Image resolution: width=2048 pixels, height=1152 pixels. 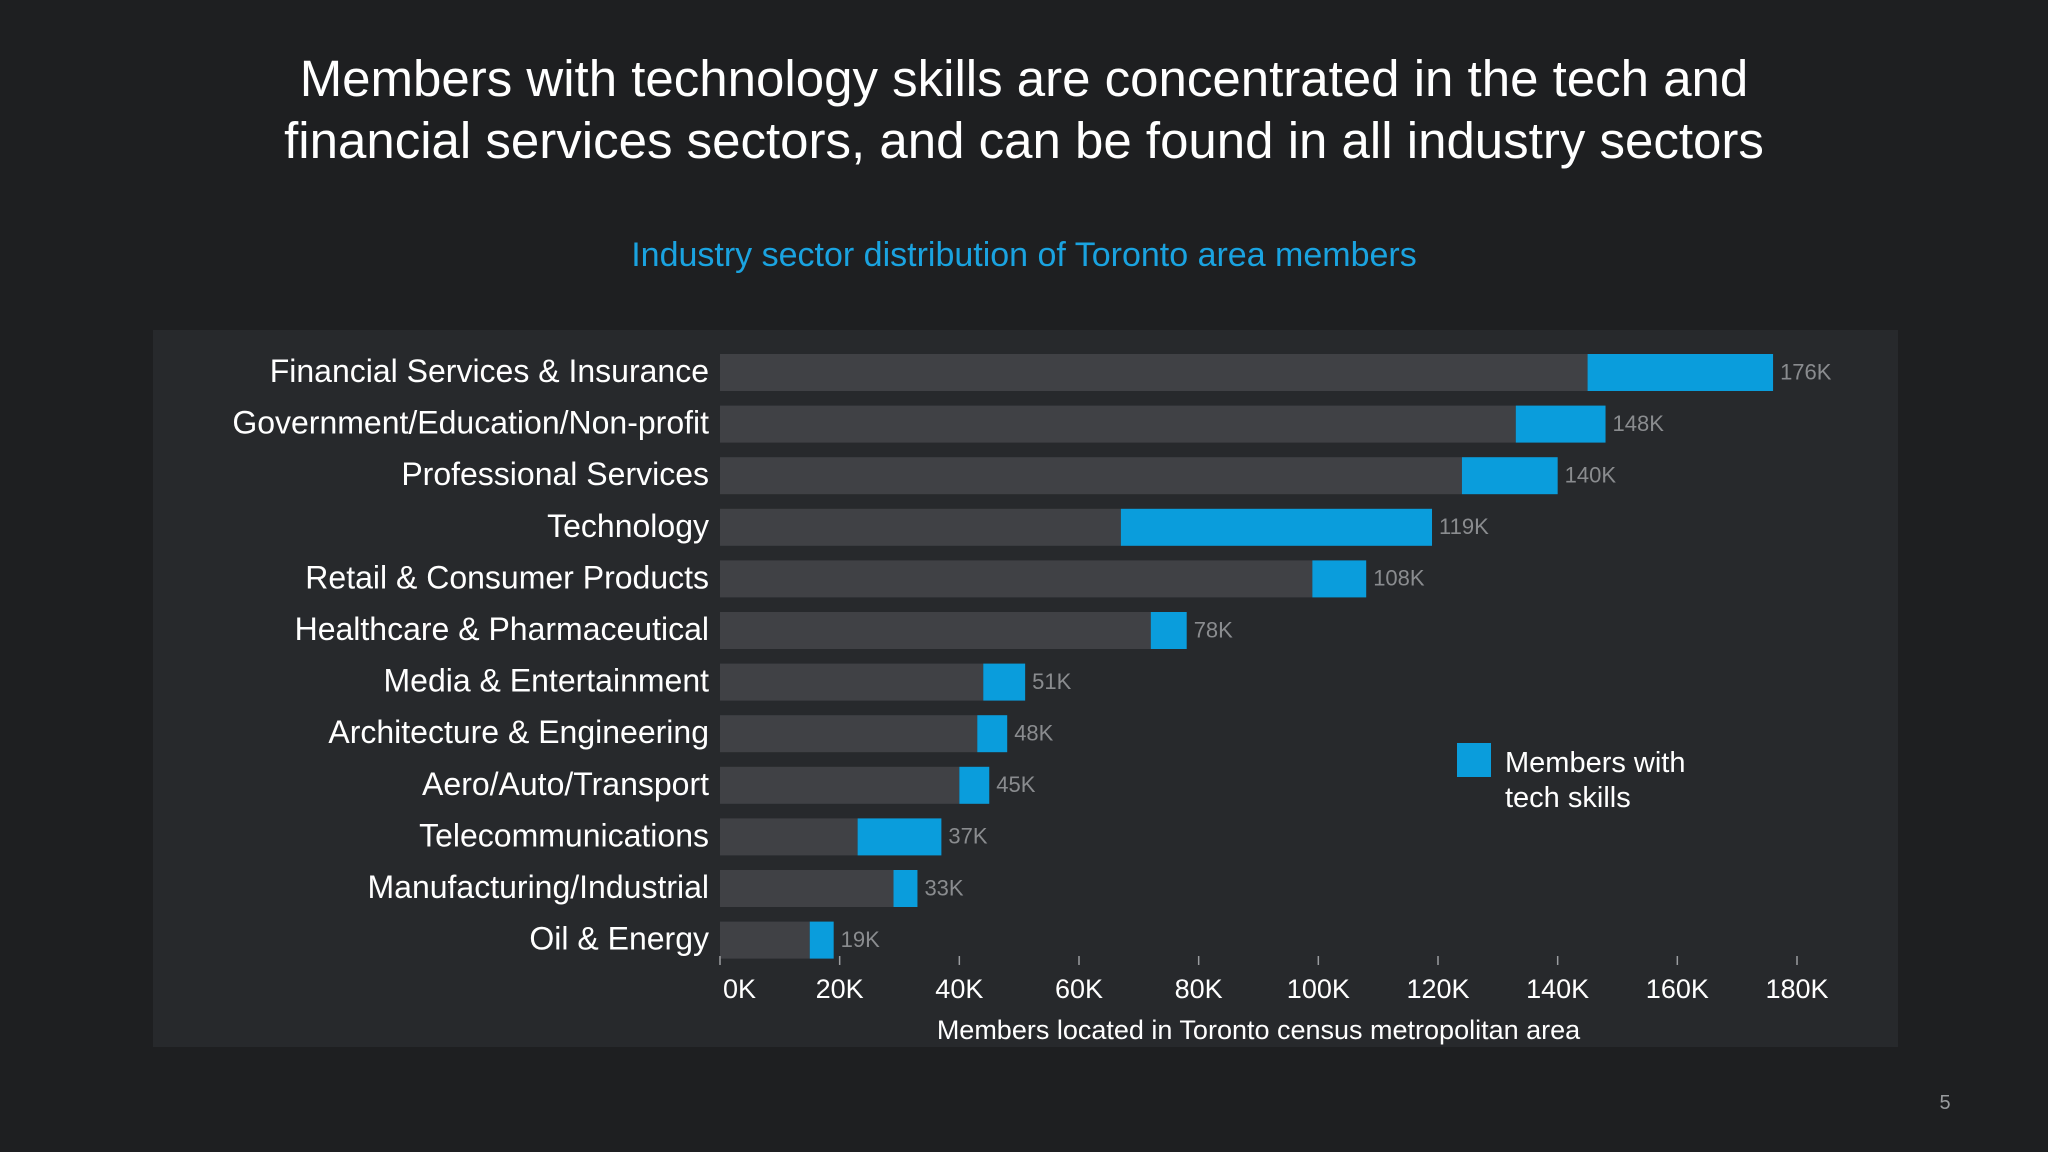 What do you see at coordinates (1639, 423) in the screenshot?
I see `data-label: 148K` at bounding box center [1639, 423].